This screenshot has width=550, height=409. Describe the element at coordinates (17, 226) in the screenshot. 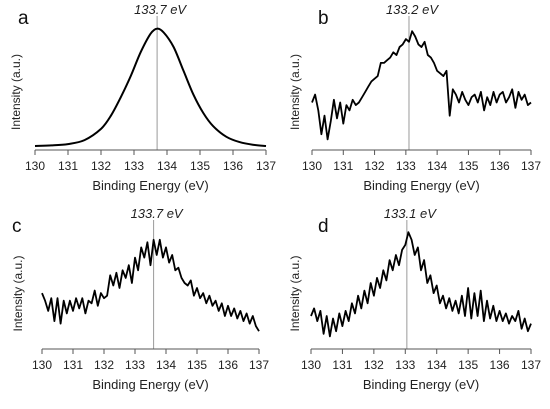

I see `panel-letter: c` at that location.